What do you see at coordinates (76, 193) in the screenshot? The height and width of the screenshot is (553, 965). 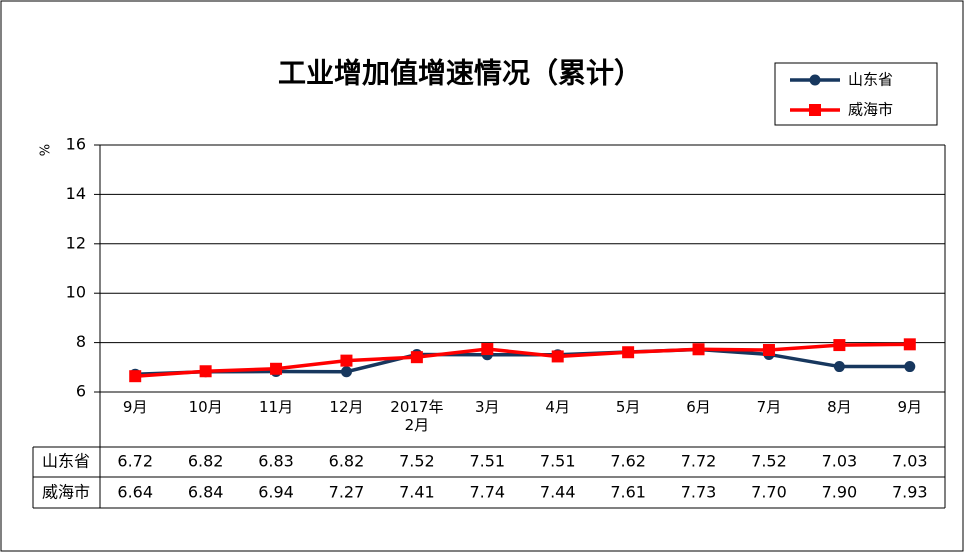 I see `y-tick-label: 14` at bounding box center [76, 193].